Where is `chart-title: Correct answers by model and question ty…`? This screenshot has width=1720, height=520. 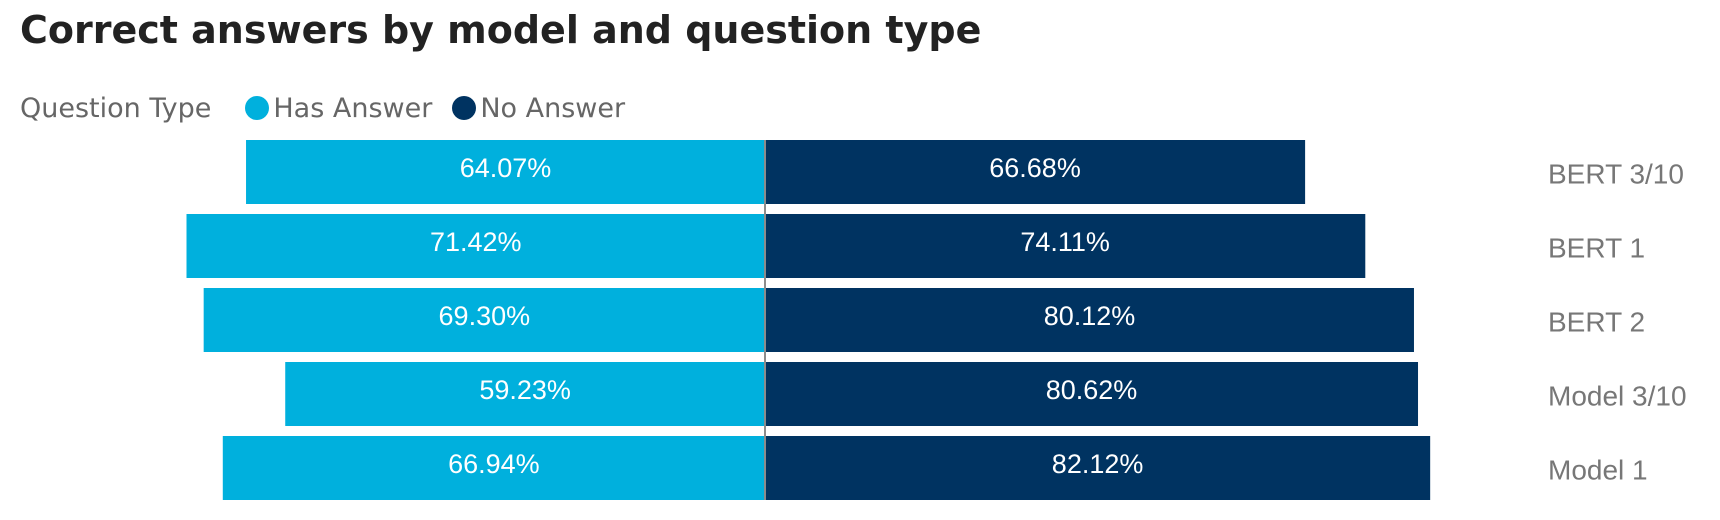
chart-title: Correct answers by model and question ty… is located at coordinates (501, 30).